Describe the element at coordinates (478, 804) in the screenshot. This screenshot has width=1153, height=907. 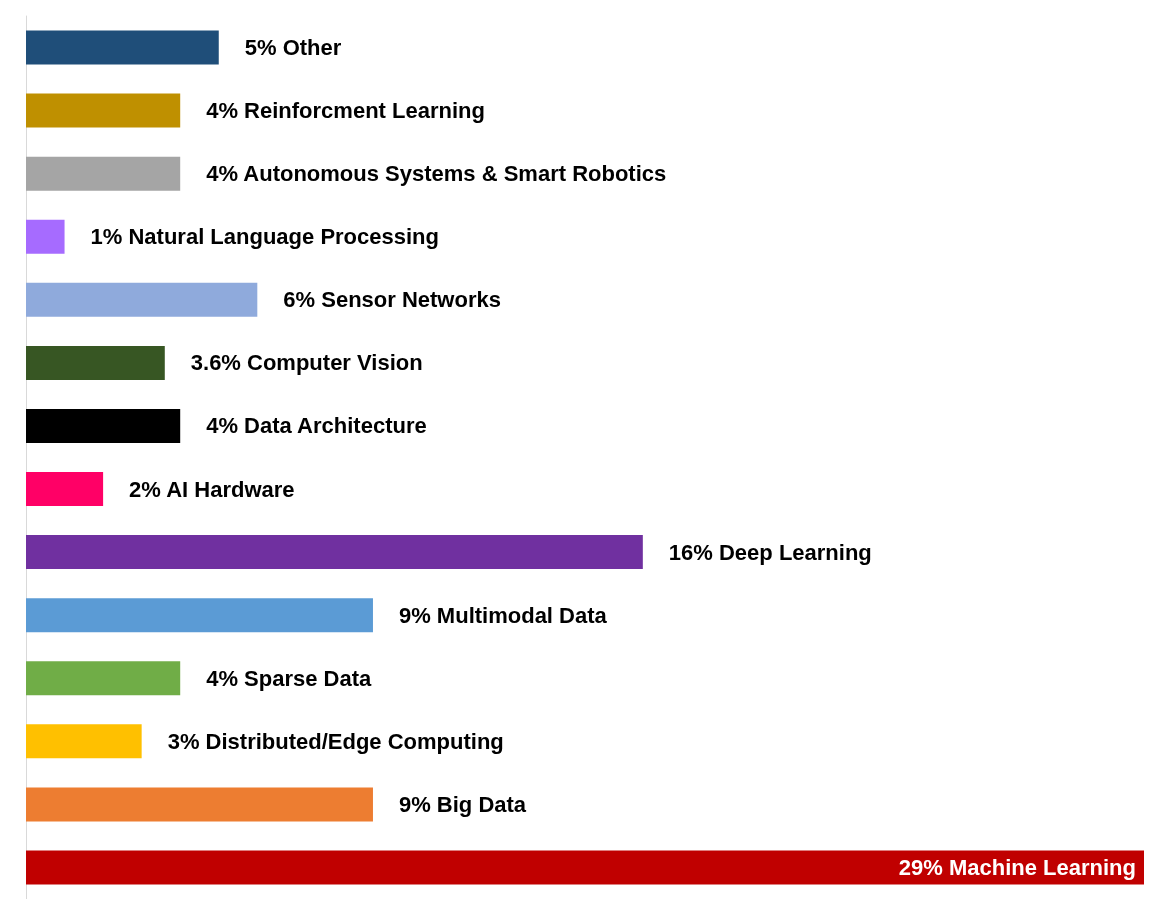
I see `y-tick-label: Big Data` at that location.